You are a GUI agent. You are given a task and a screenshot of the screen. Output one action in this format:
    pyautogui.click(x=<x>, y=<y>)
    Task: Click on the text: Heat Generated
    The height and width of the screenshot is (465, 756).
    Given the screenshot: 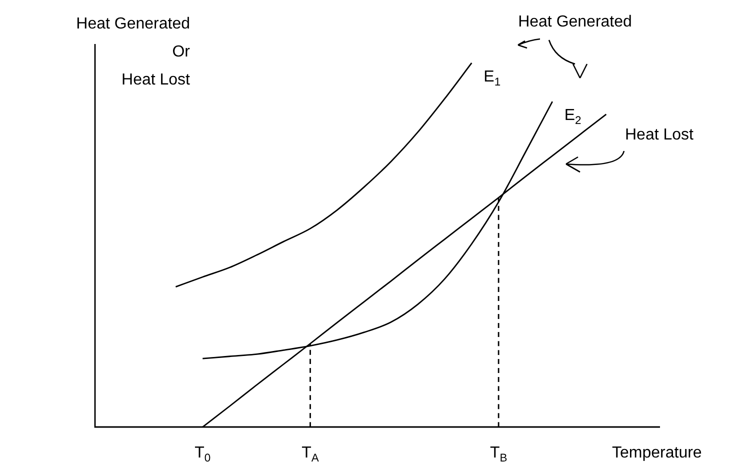 What is the action you would take?
    pyautogui.click(x=575, y=21)
    